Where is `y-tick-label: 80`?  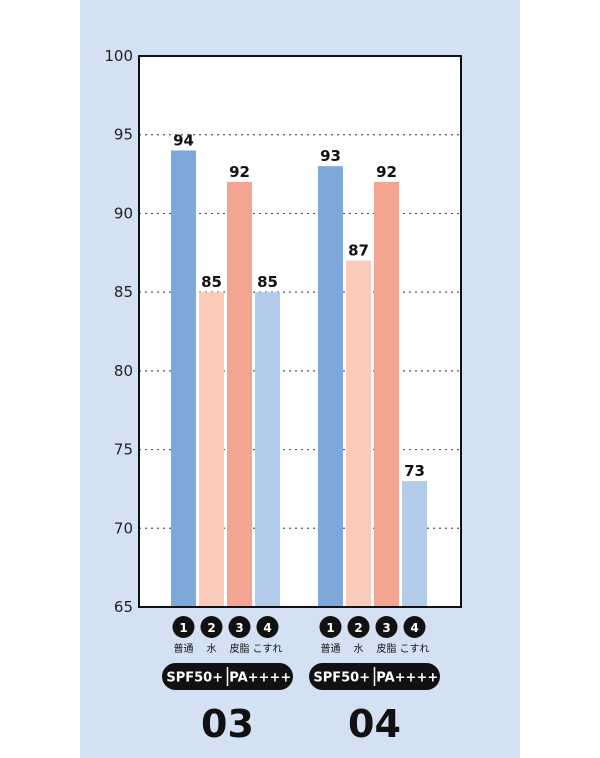 y-tick-label: 80 is located at coordinates (123, 371).